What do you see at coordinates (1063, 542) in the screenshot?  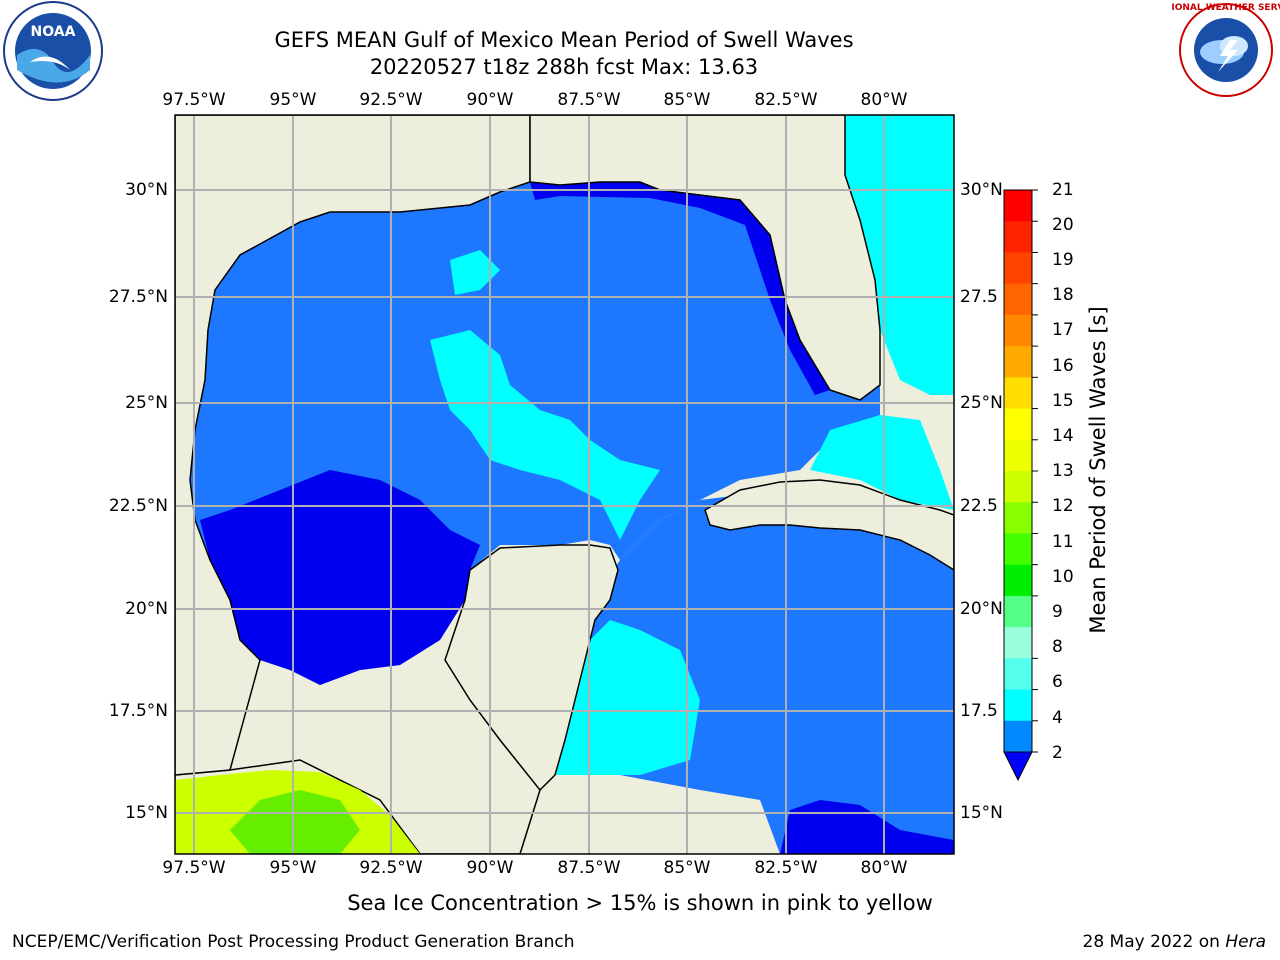 I see `colorbar-tick-label: 11` at bounding box center [1063, 542].